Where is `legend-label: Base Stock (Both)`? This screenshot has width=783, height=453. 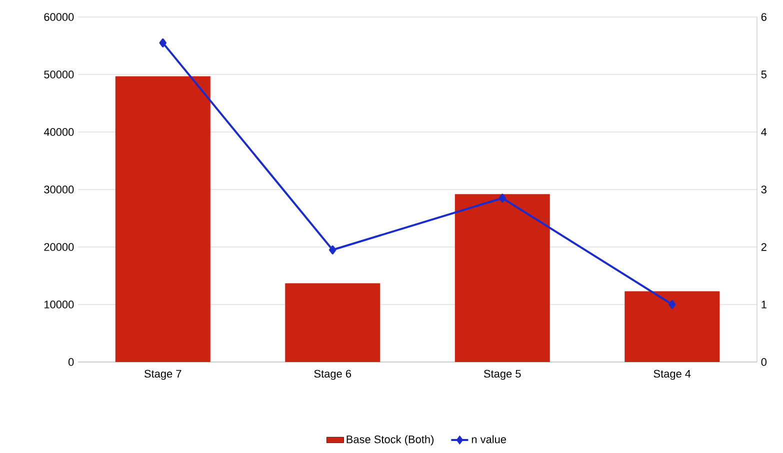 legend-label: Base Stock (Both) is located at coordinates (390, 440).